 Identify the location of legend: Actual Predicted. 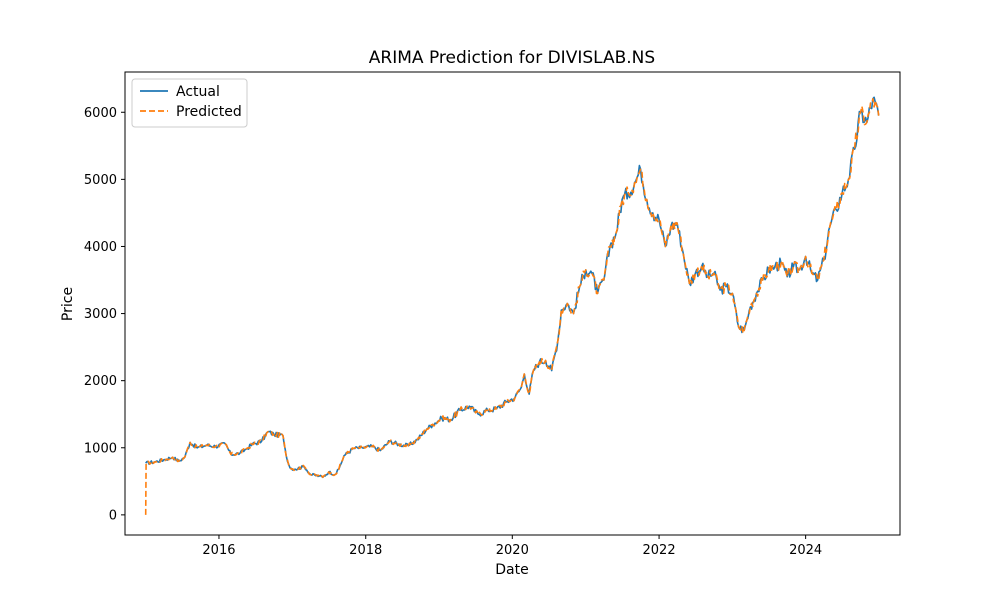
(189, 103).